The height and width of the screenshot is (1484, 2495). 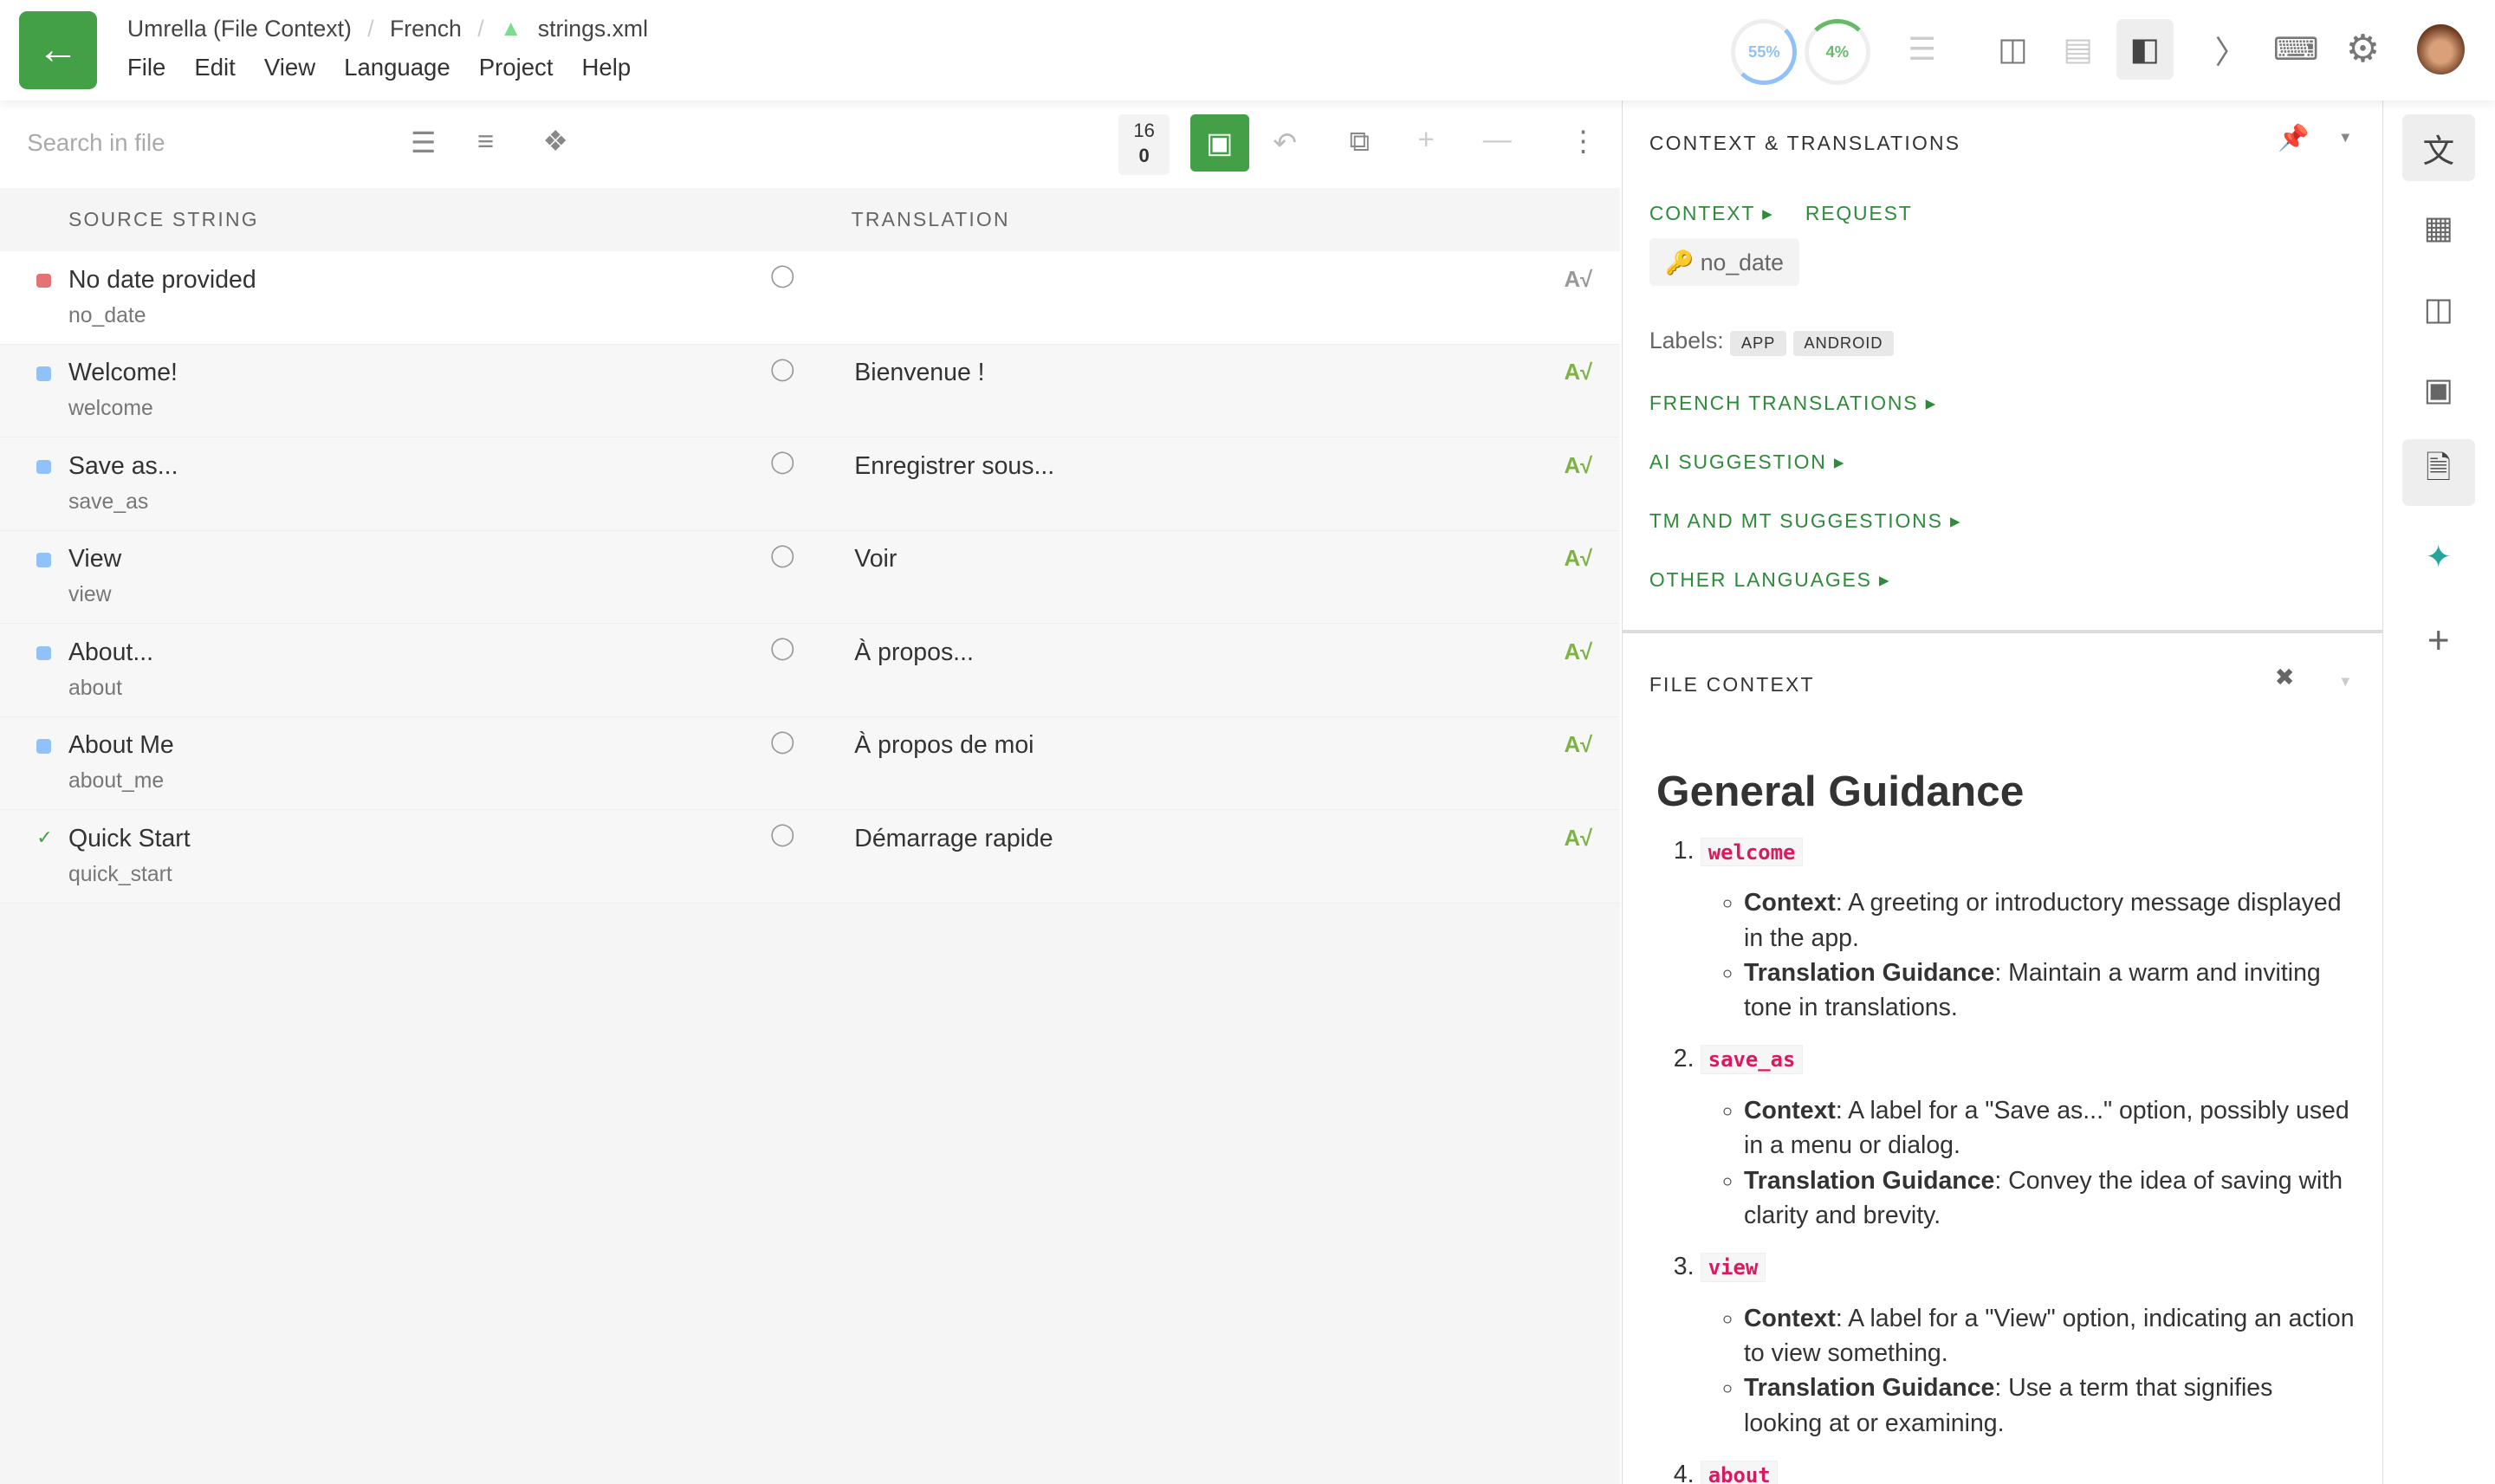 What do you see at coordinates (1752, 852) in the screenshot?
I see `key-code: welcome` at bounding box center [1752, 852].